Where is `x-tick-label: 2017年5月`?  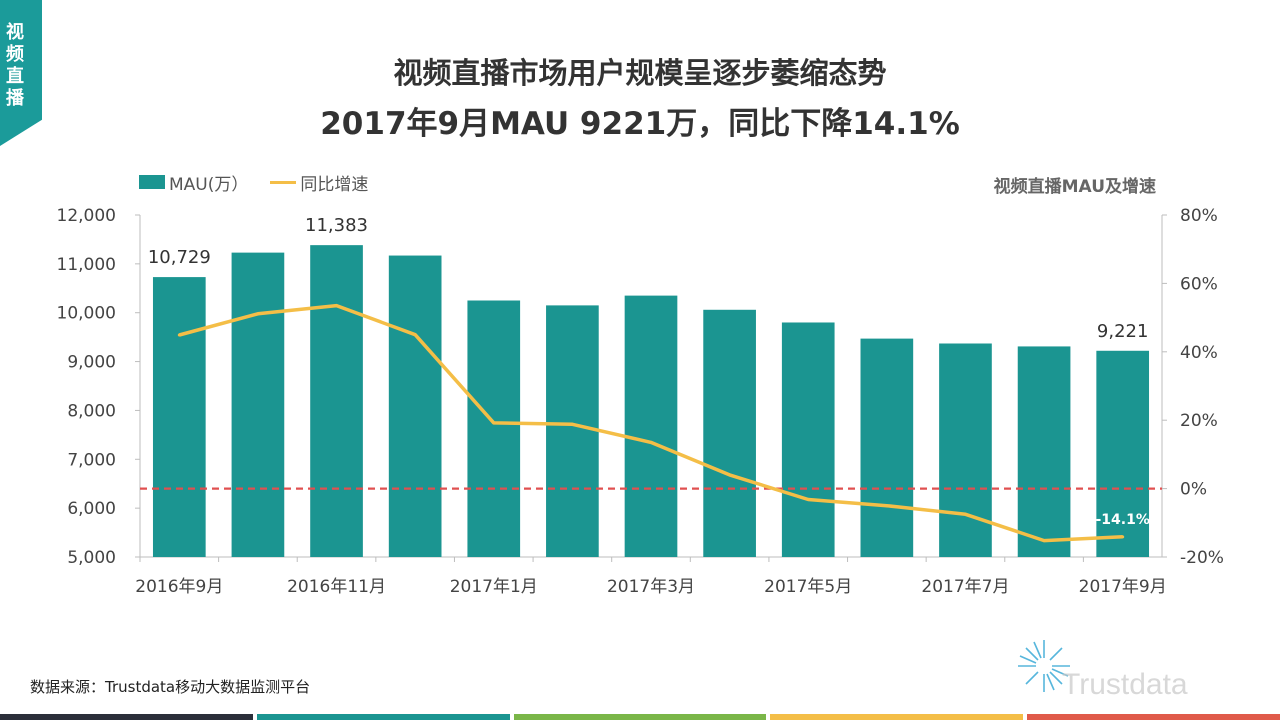
x-tick-label: 2017年5月 is located at coordinates (808, 587).